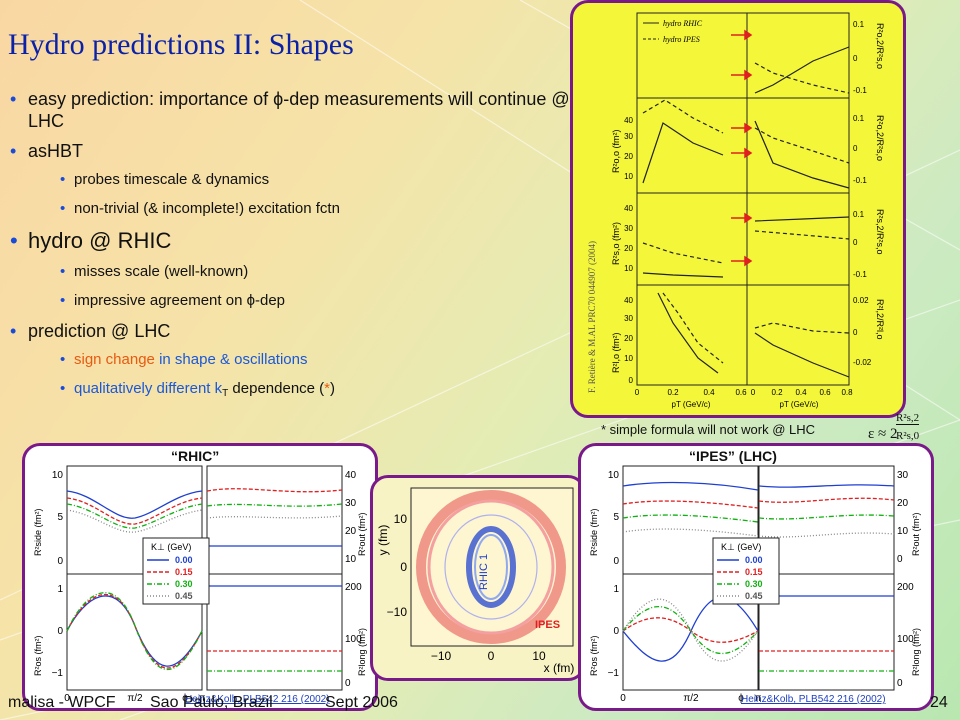 This screenshot has width=960, height=720. What do you see at coordinates (257, 699) in the screenshot?
I see `rhic-reference: Heinz&Kolb, PLB542 216 (2002)` at bounding box center [257, 699].